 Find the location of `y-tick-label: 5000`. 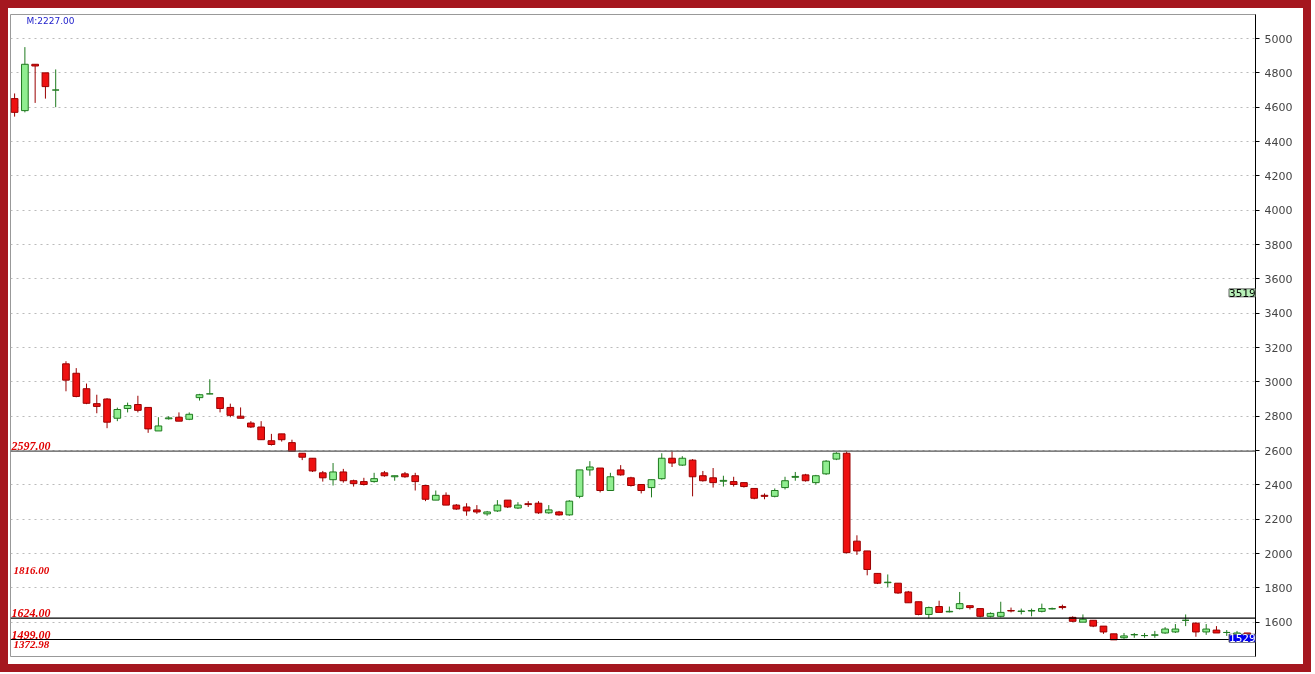

y-tick-label: 5000 is located at coordinates (1278, 39).